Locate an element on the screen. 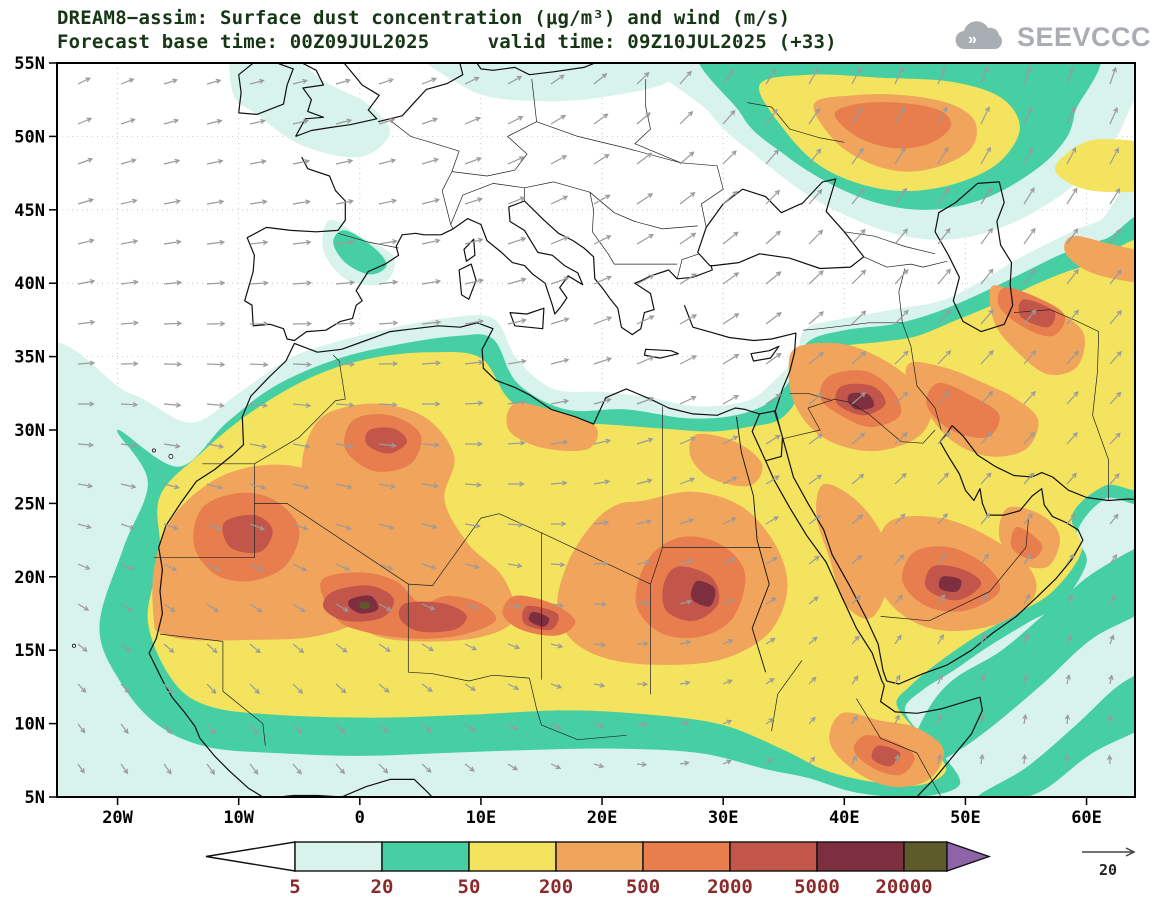 This screenshot has height=907, width=1165. y-tick-label: 50N is located at coordinates (29, 137).